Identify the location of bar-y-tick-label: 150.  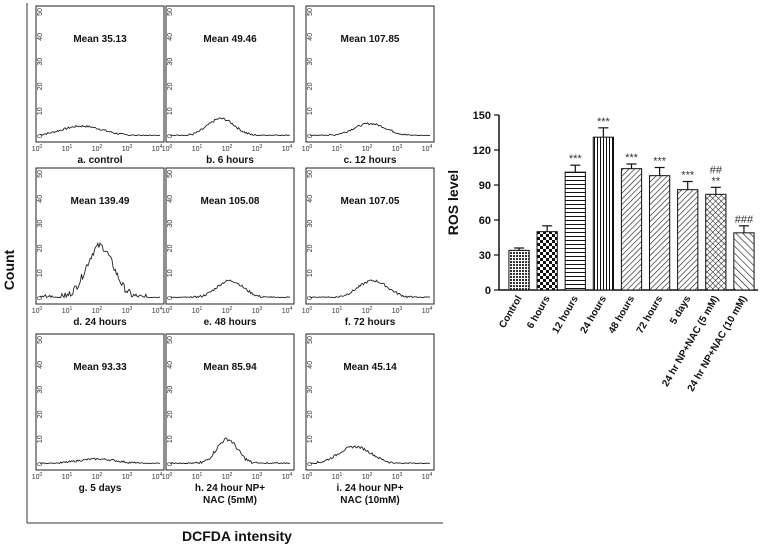
(482, 116).